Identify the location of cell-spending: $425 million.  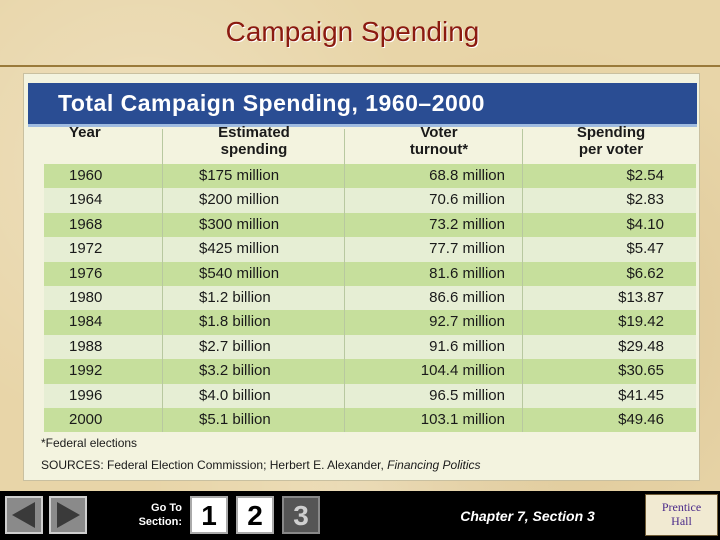
(239, 249).